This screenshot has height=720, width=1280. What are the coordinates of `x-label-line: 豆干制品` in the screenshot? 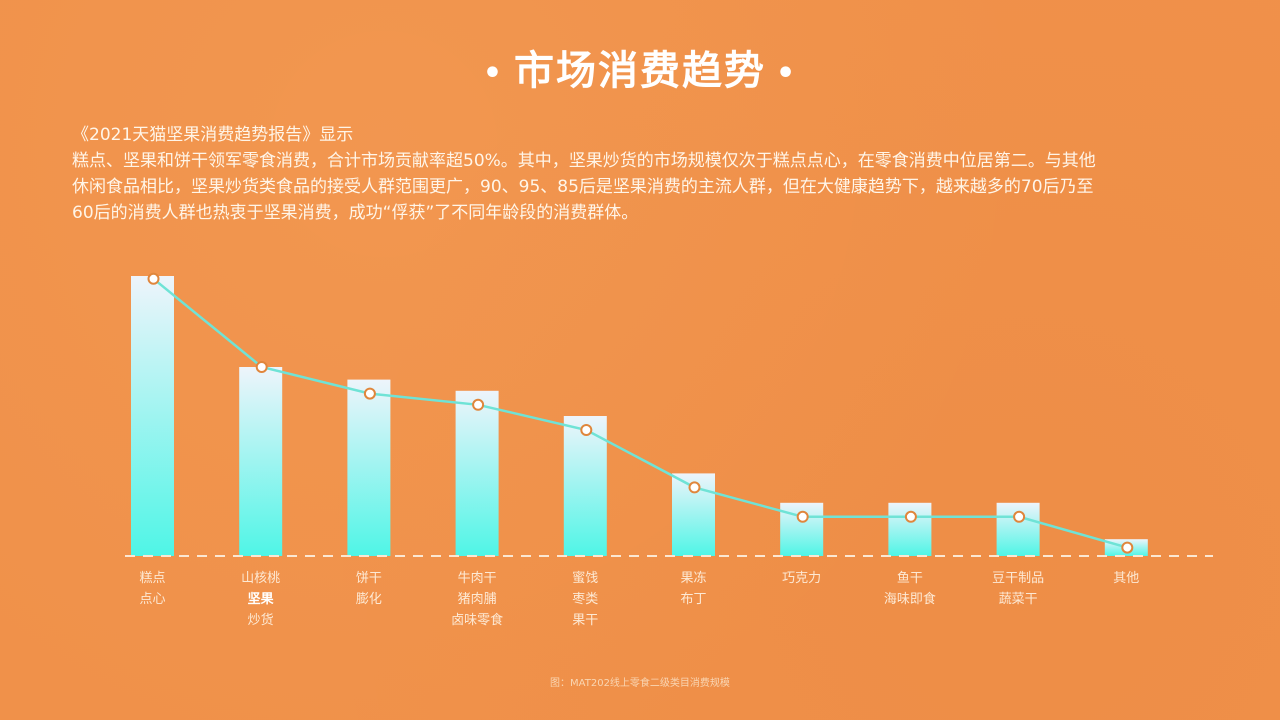 It's located at (1018, 578).